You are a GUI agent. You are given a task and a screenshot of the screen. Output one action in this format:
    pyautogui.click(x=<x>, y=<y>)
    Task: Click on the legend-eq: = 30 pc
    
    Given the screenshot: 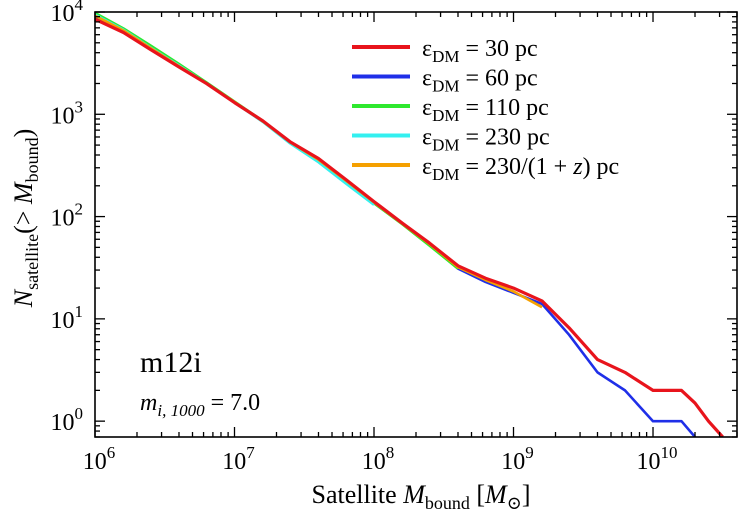 What is the action you would take?
    pyautogui.click(x=498, y=49)
    